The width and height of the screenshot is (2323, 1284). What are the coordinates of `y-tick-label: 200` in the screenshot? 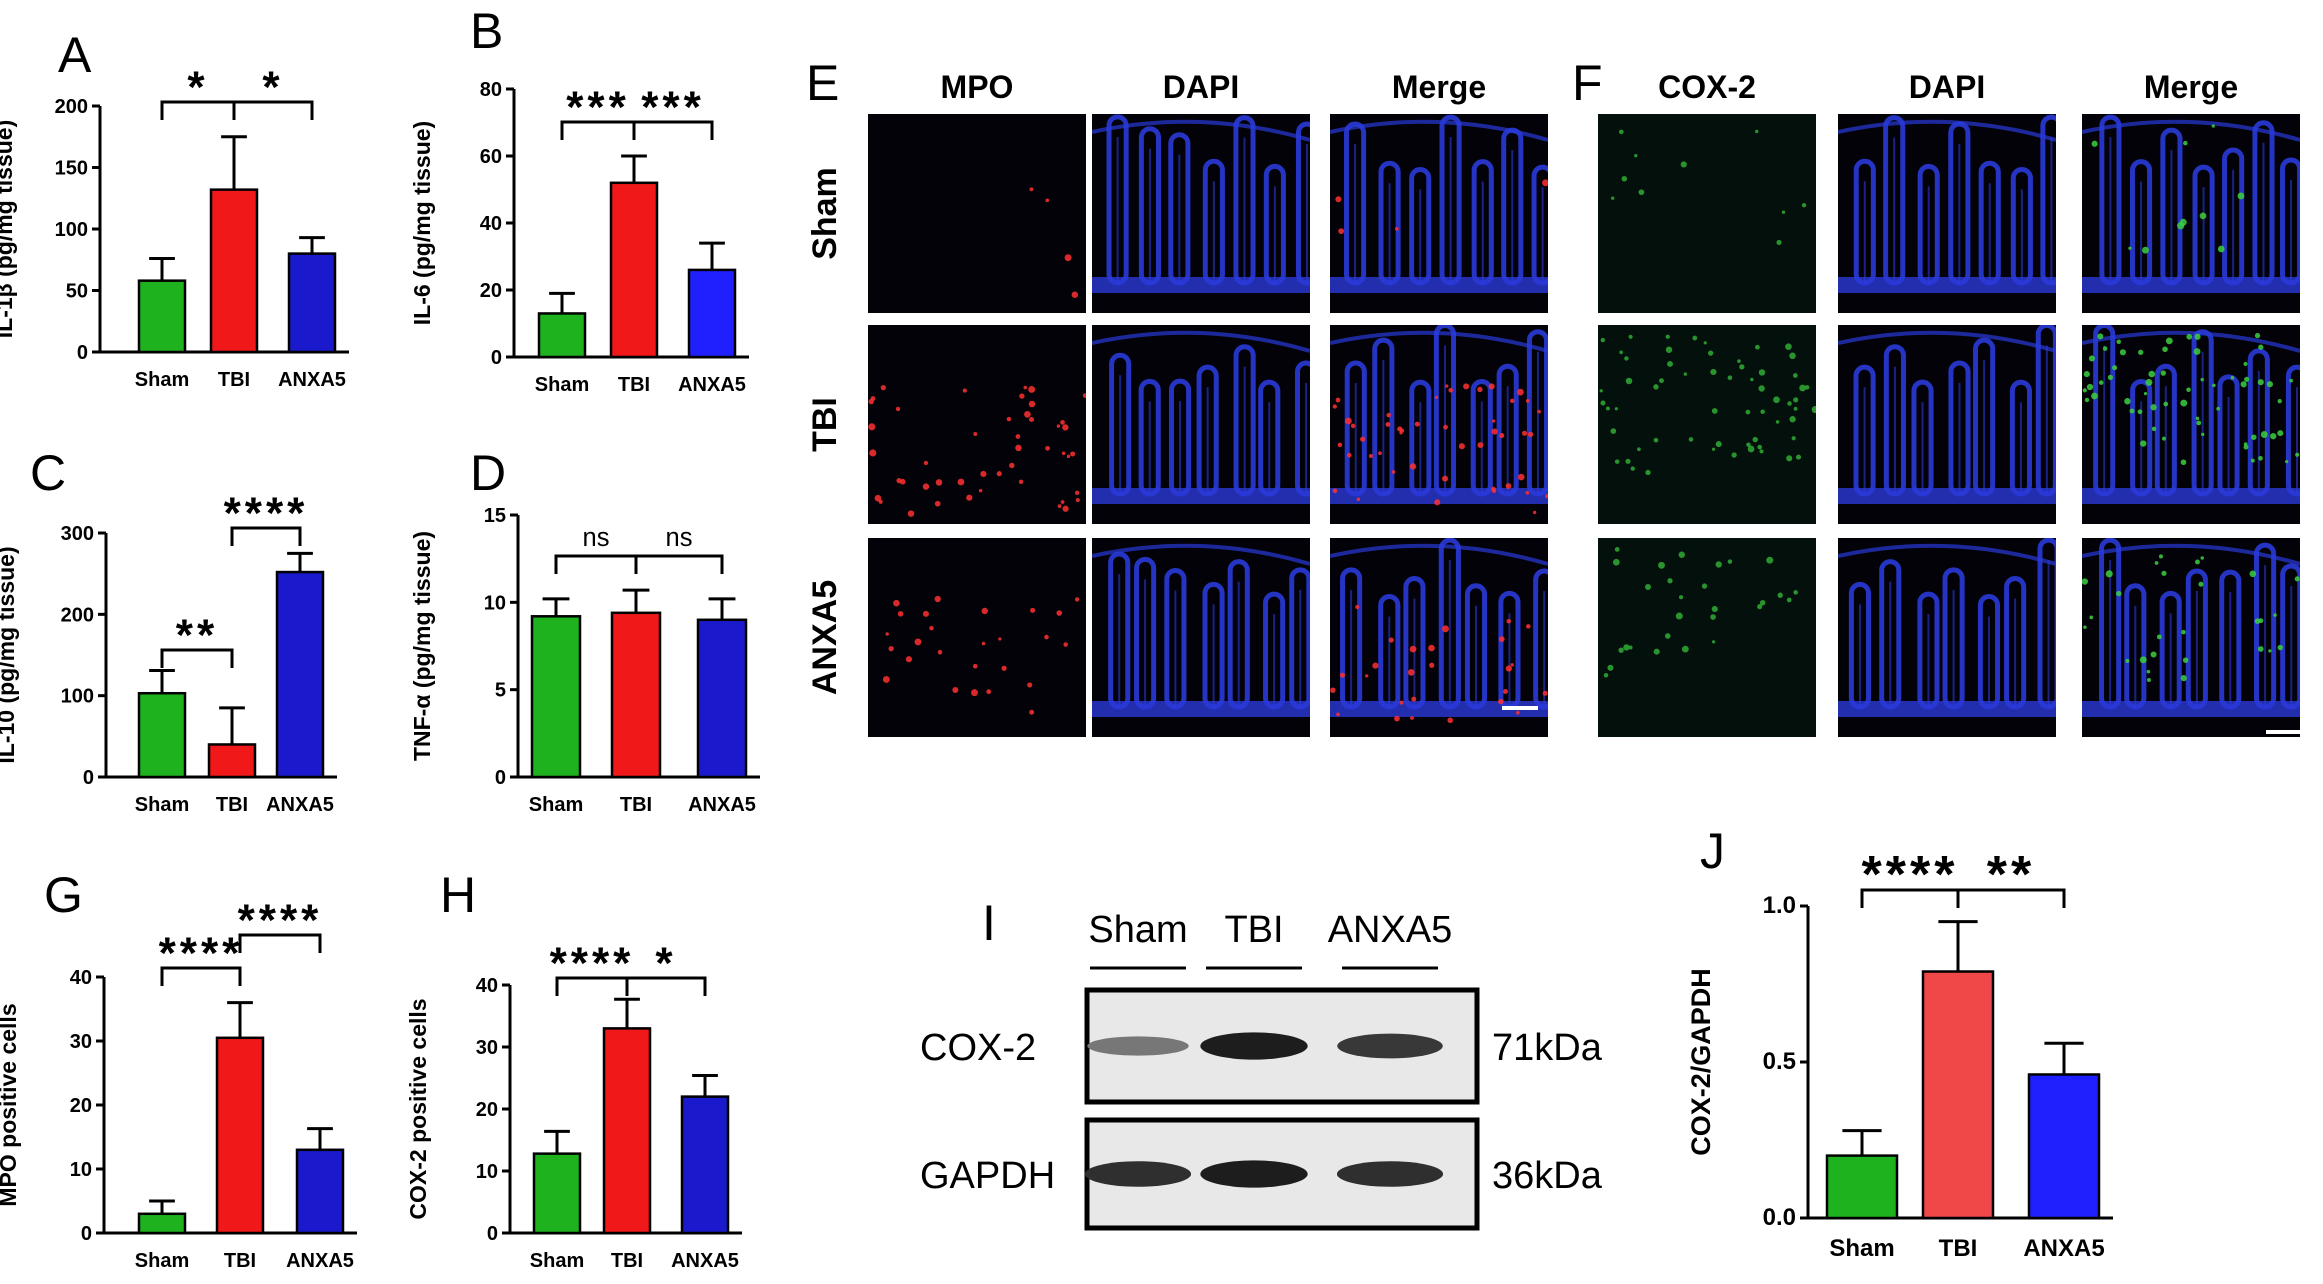 It's located at (71, 107).